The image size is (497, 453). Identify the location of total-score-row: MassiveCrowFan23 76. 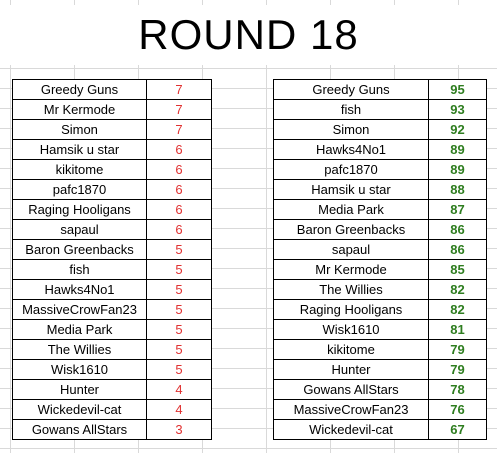
(380, 409).